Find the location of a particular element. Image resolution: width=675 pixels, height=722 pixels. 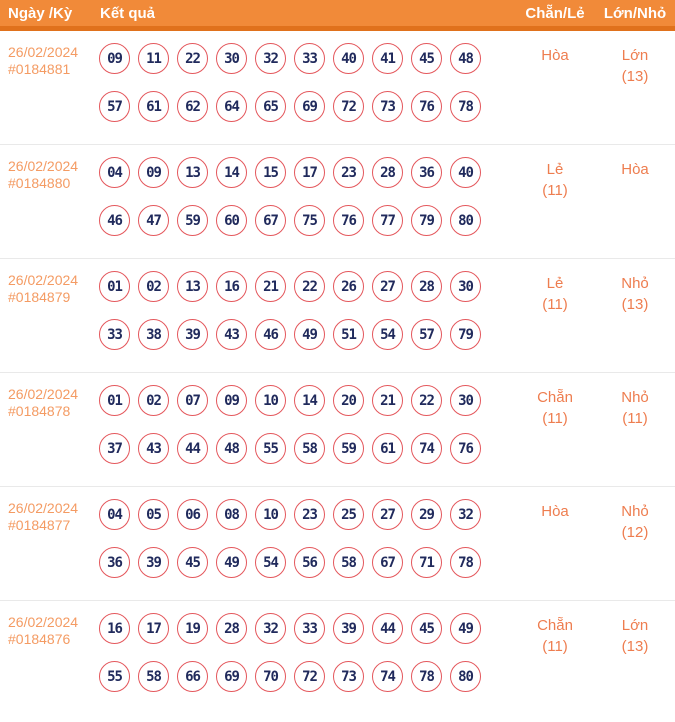

number-ball: 07 is located at coordinates (192, 400).